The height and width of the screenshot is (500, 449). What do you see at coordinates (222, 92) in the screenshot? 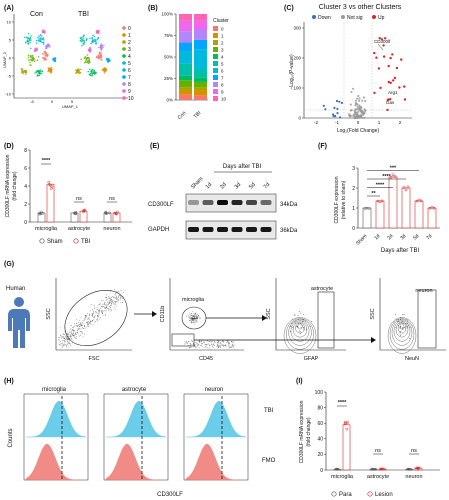
I see `legend-label: 9` at bounding box center [222, 92].